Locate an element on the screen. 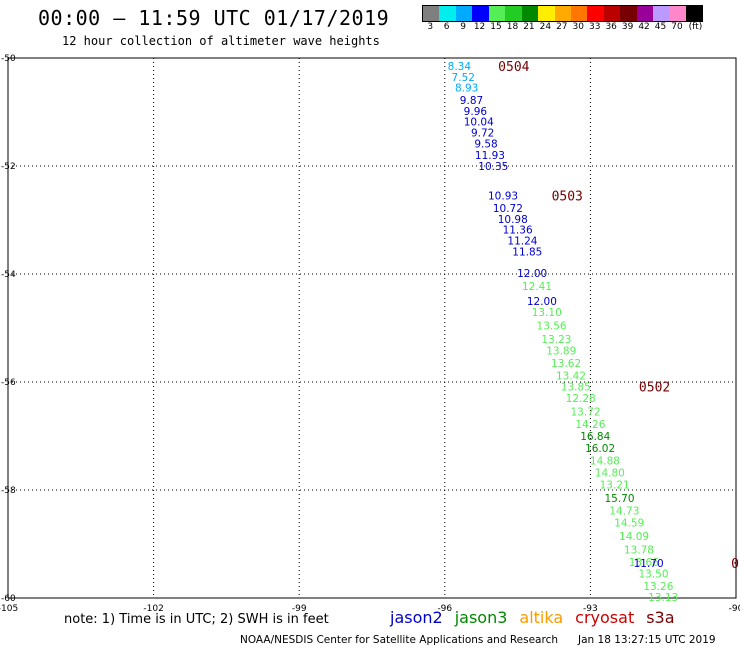 This screenshot has height=650, width=740. wave-height-label: 10.98 is located at coordinates (513, 220).